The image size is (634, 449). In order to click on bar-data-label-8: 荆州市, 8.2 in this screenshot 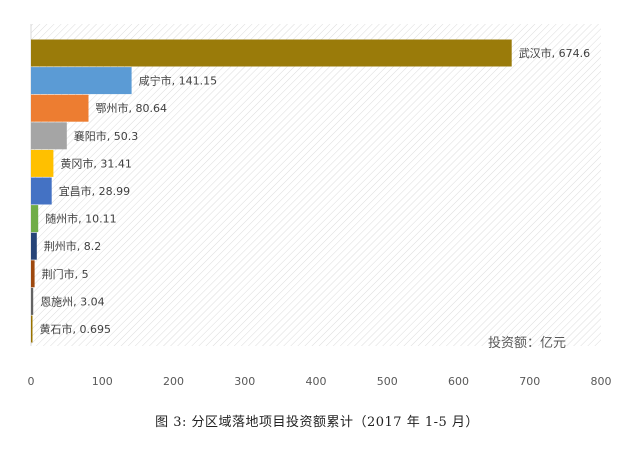, I will do `click(73, 246)`.